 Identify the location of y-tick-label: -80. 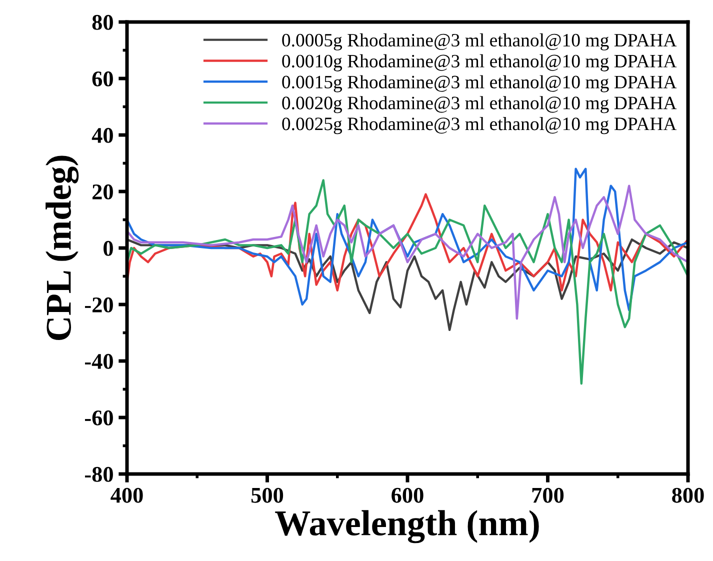
(98, 474).